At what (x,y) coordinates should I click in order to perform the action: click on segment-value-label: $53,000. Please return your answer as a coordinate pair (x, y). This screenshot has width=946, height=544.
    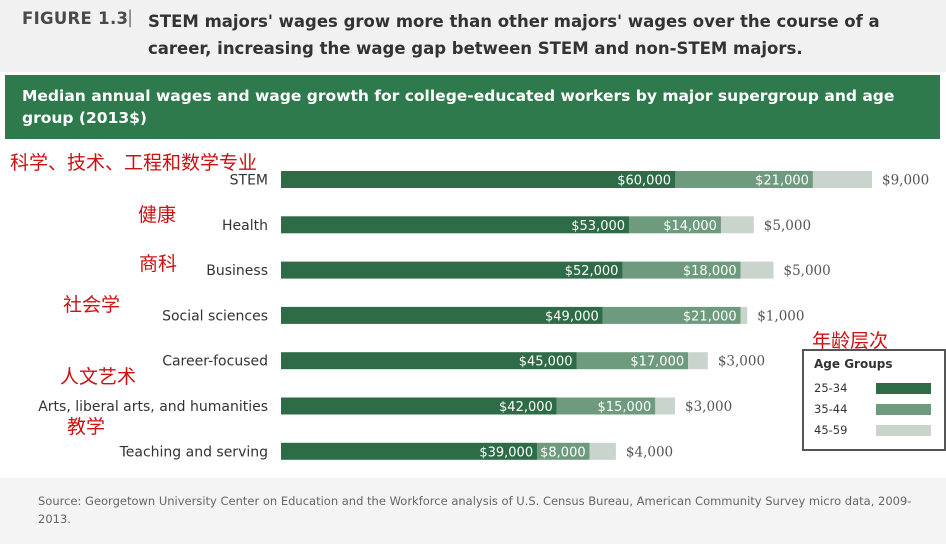
    Looking at the image, I should click on (598, 226).